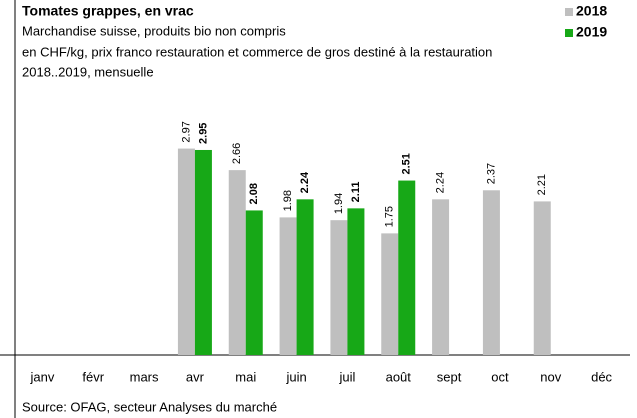  Describe the element at coordinates (195, 376) in the screenshot. I see `x-tick-label: avr` at that location.